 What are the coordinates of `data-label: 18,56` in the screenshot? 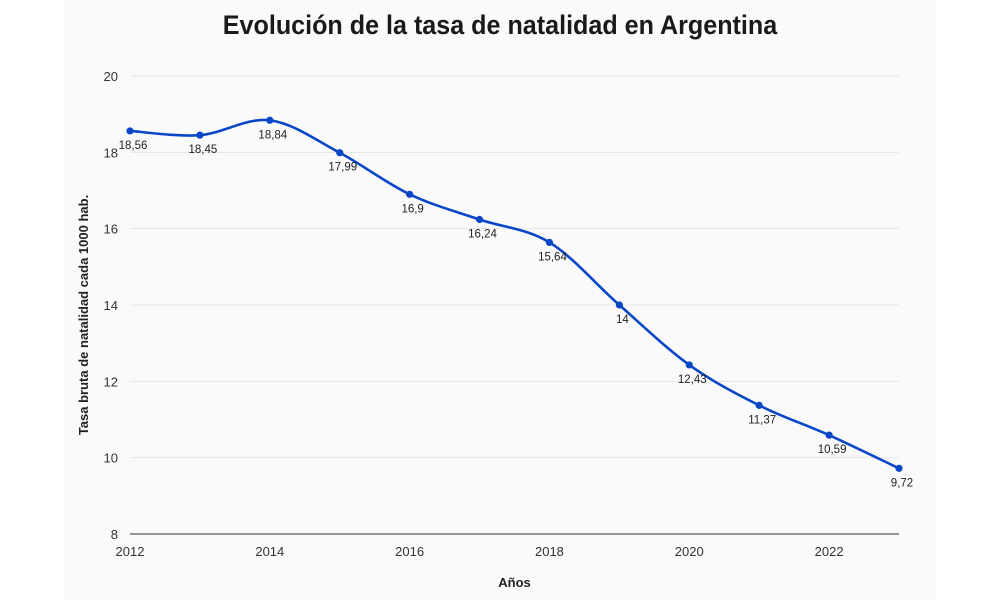 It's located at (133, 146).